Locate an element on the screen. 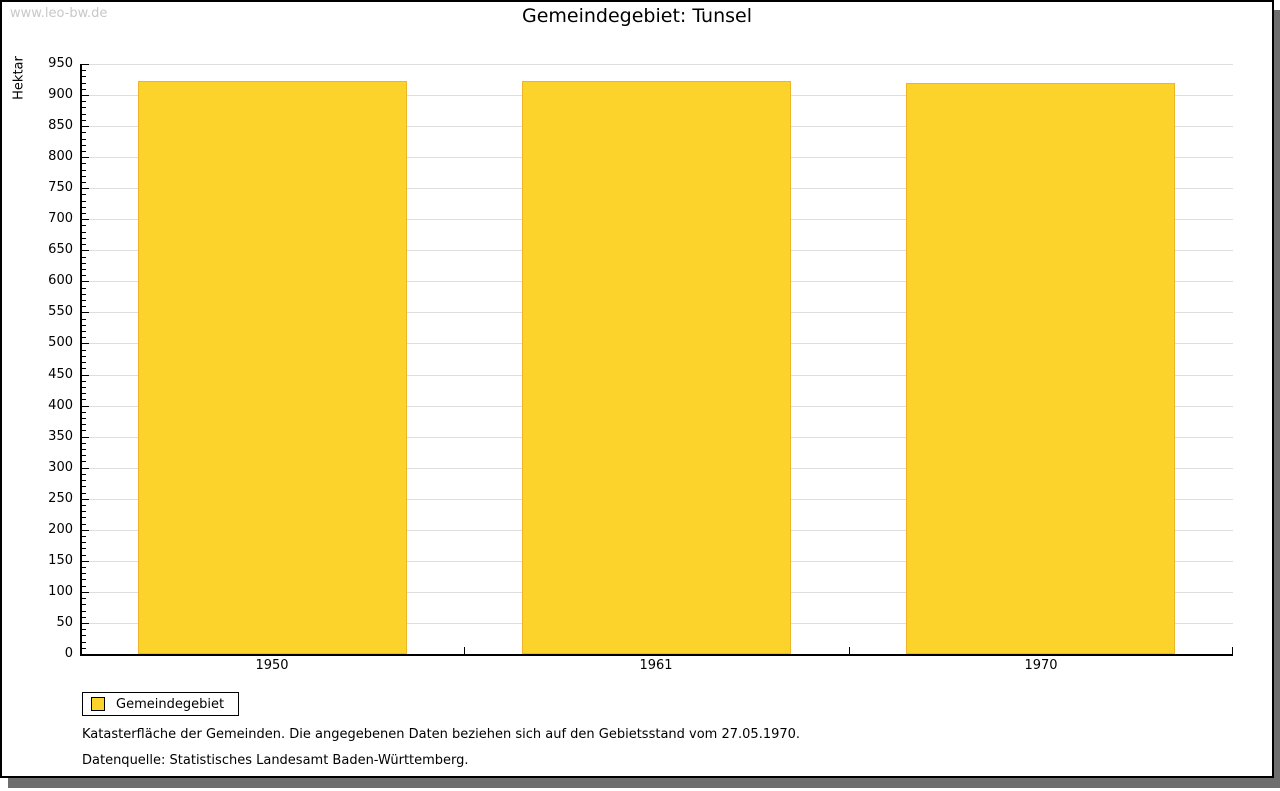 The image size is (1280, 791). y-tick-label: 800 is located at coordinates (60, 156).